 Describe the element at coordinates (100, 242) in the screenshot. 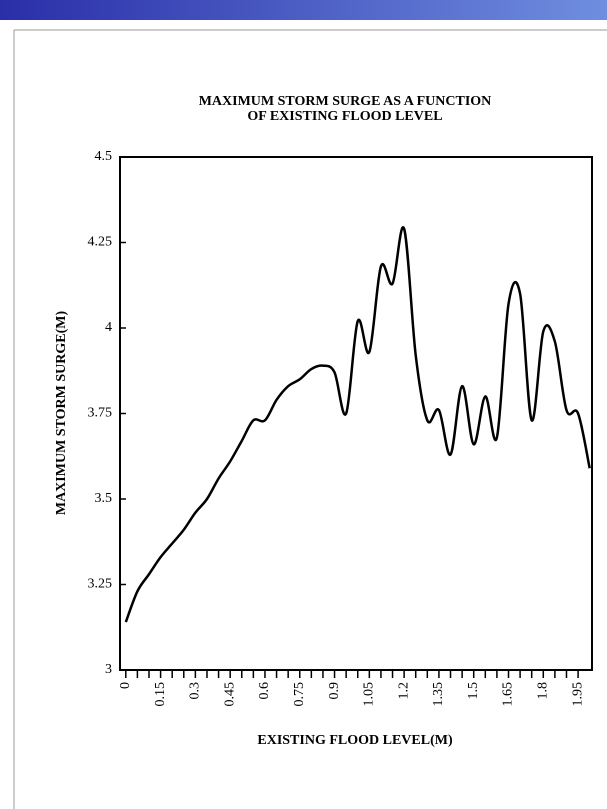

I see `y-tick-label: 4.25` at that location.